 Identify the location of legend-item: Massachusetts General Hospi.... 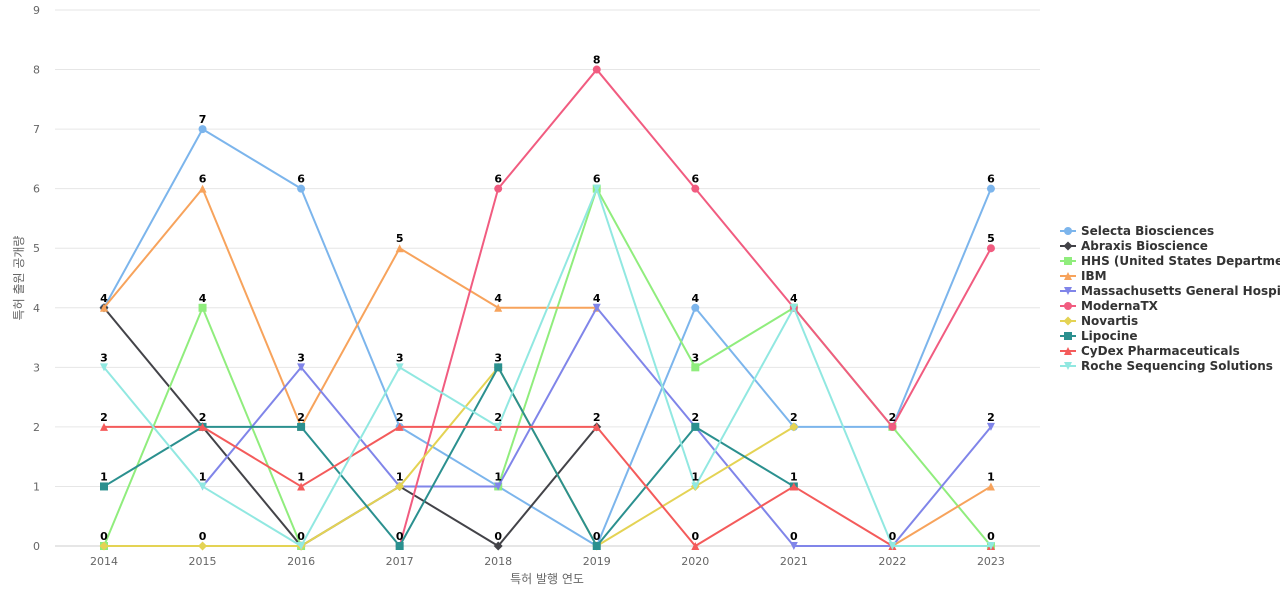
(1170, 291).